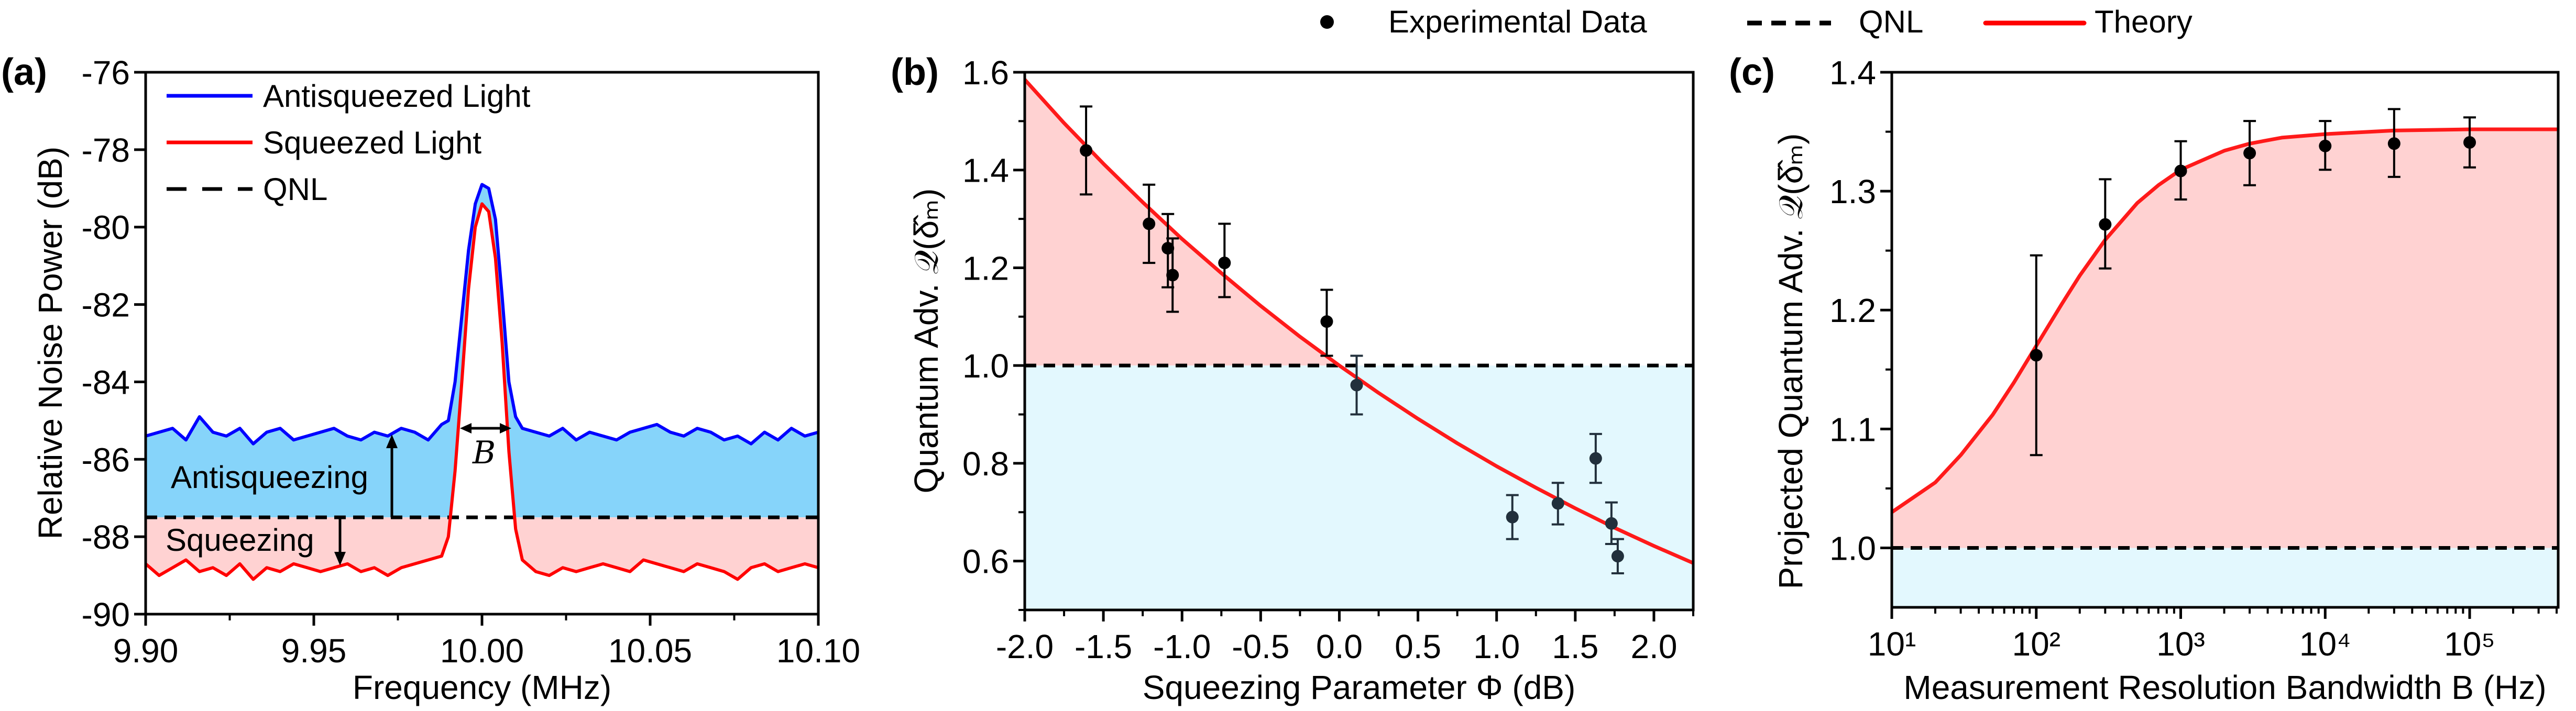  I want to click on y-axis-title-a: Relative Noise Power (dB), so click(50, 343).